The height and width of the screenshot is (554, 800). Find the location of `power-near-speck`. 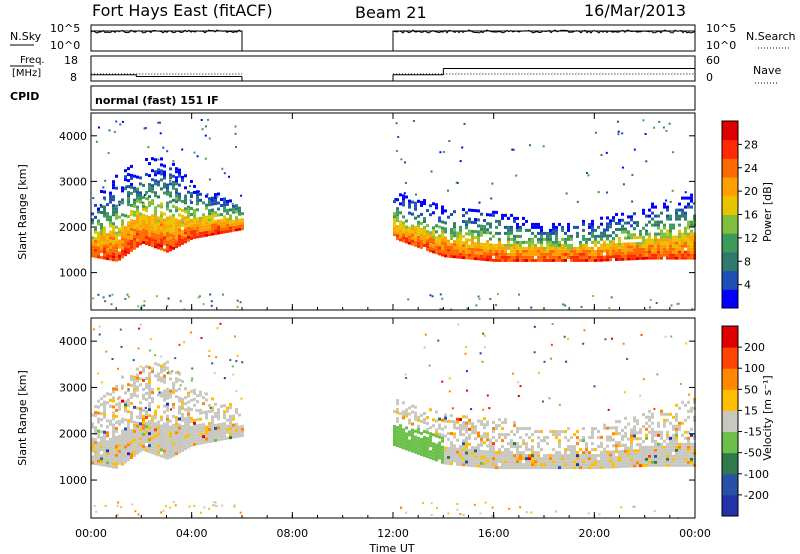

power-near-speck is located at coordinates (476, 305).